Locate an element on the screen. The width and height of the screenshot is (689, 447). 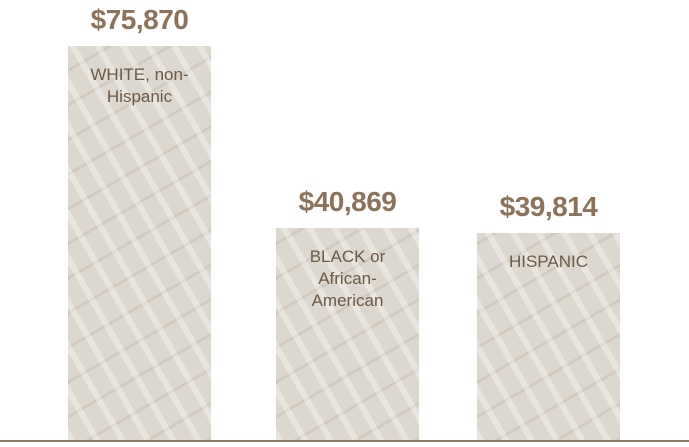
value-label: $75,870 is located at coordinates (139, 19).